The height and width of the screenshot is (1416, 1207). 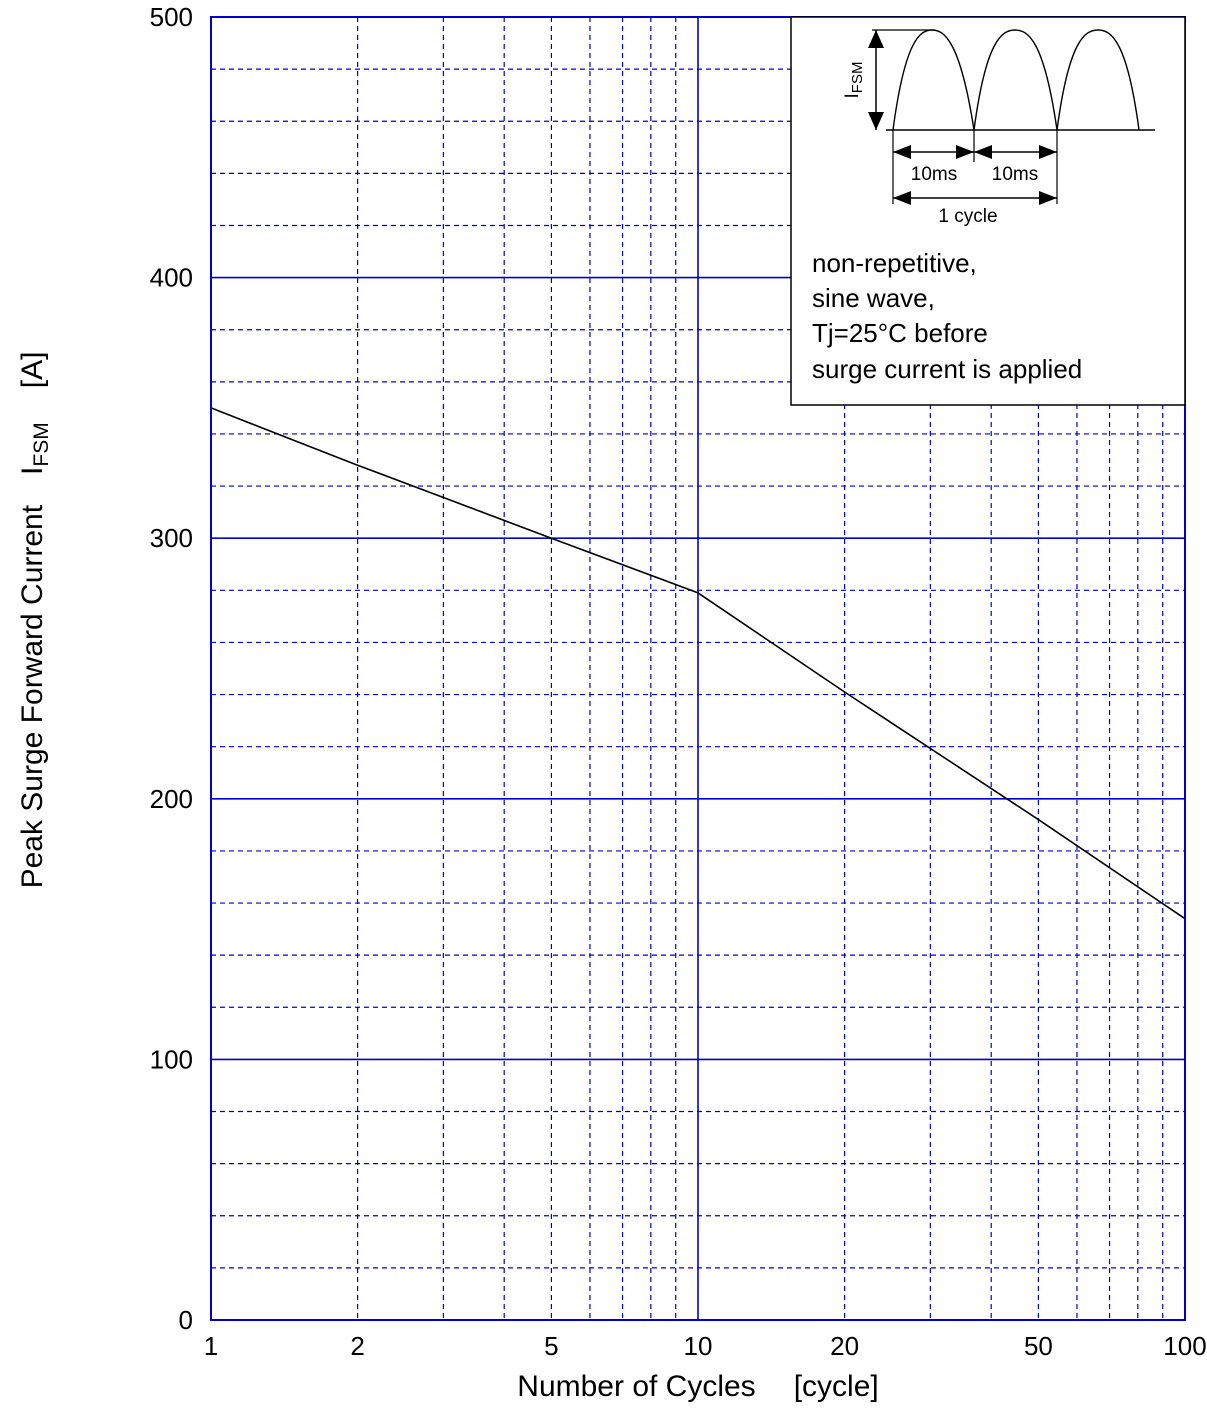 What do you see at coordinates (900, 333) in the screenshot?
I see `inset-note-3: Tj=25°C before` at bounding box center [900, 333].